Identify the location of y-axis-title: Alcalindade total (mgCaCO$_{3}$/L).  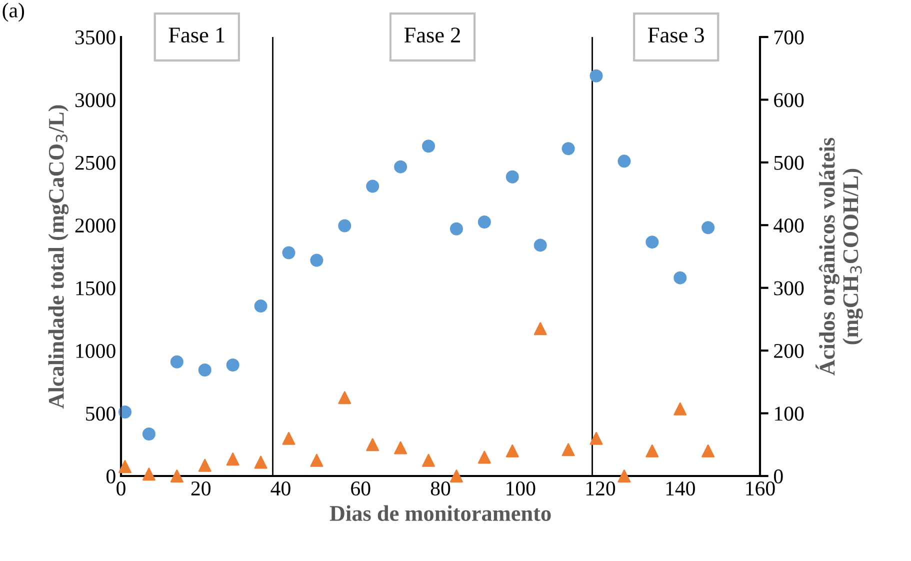
(58, 257).